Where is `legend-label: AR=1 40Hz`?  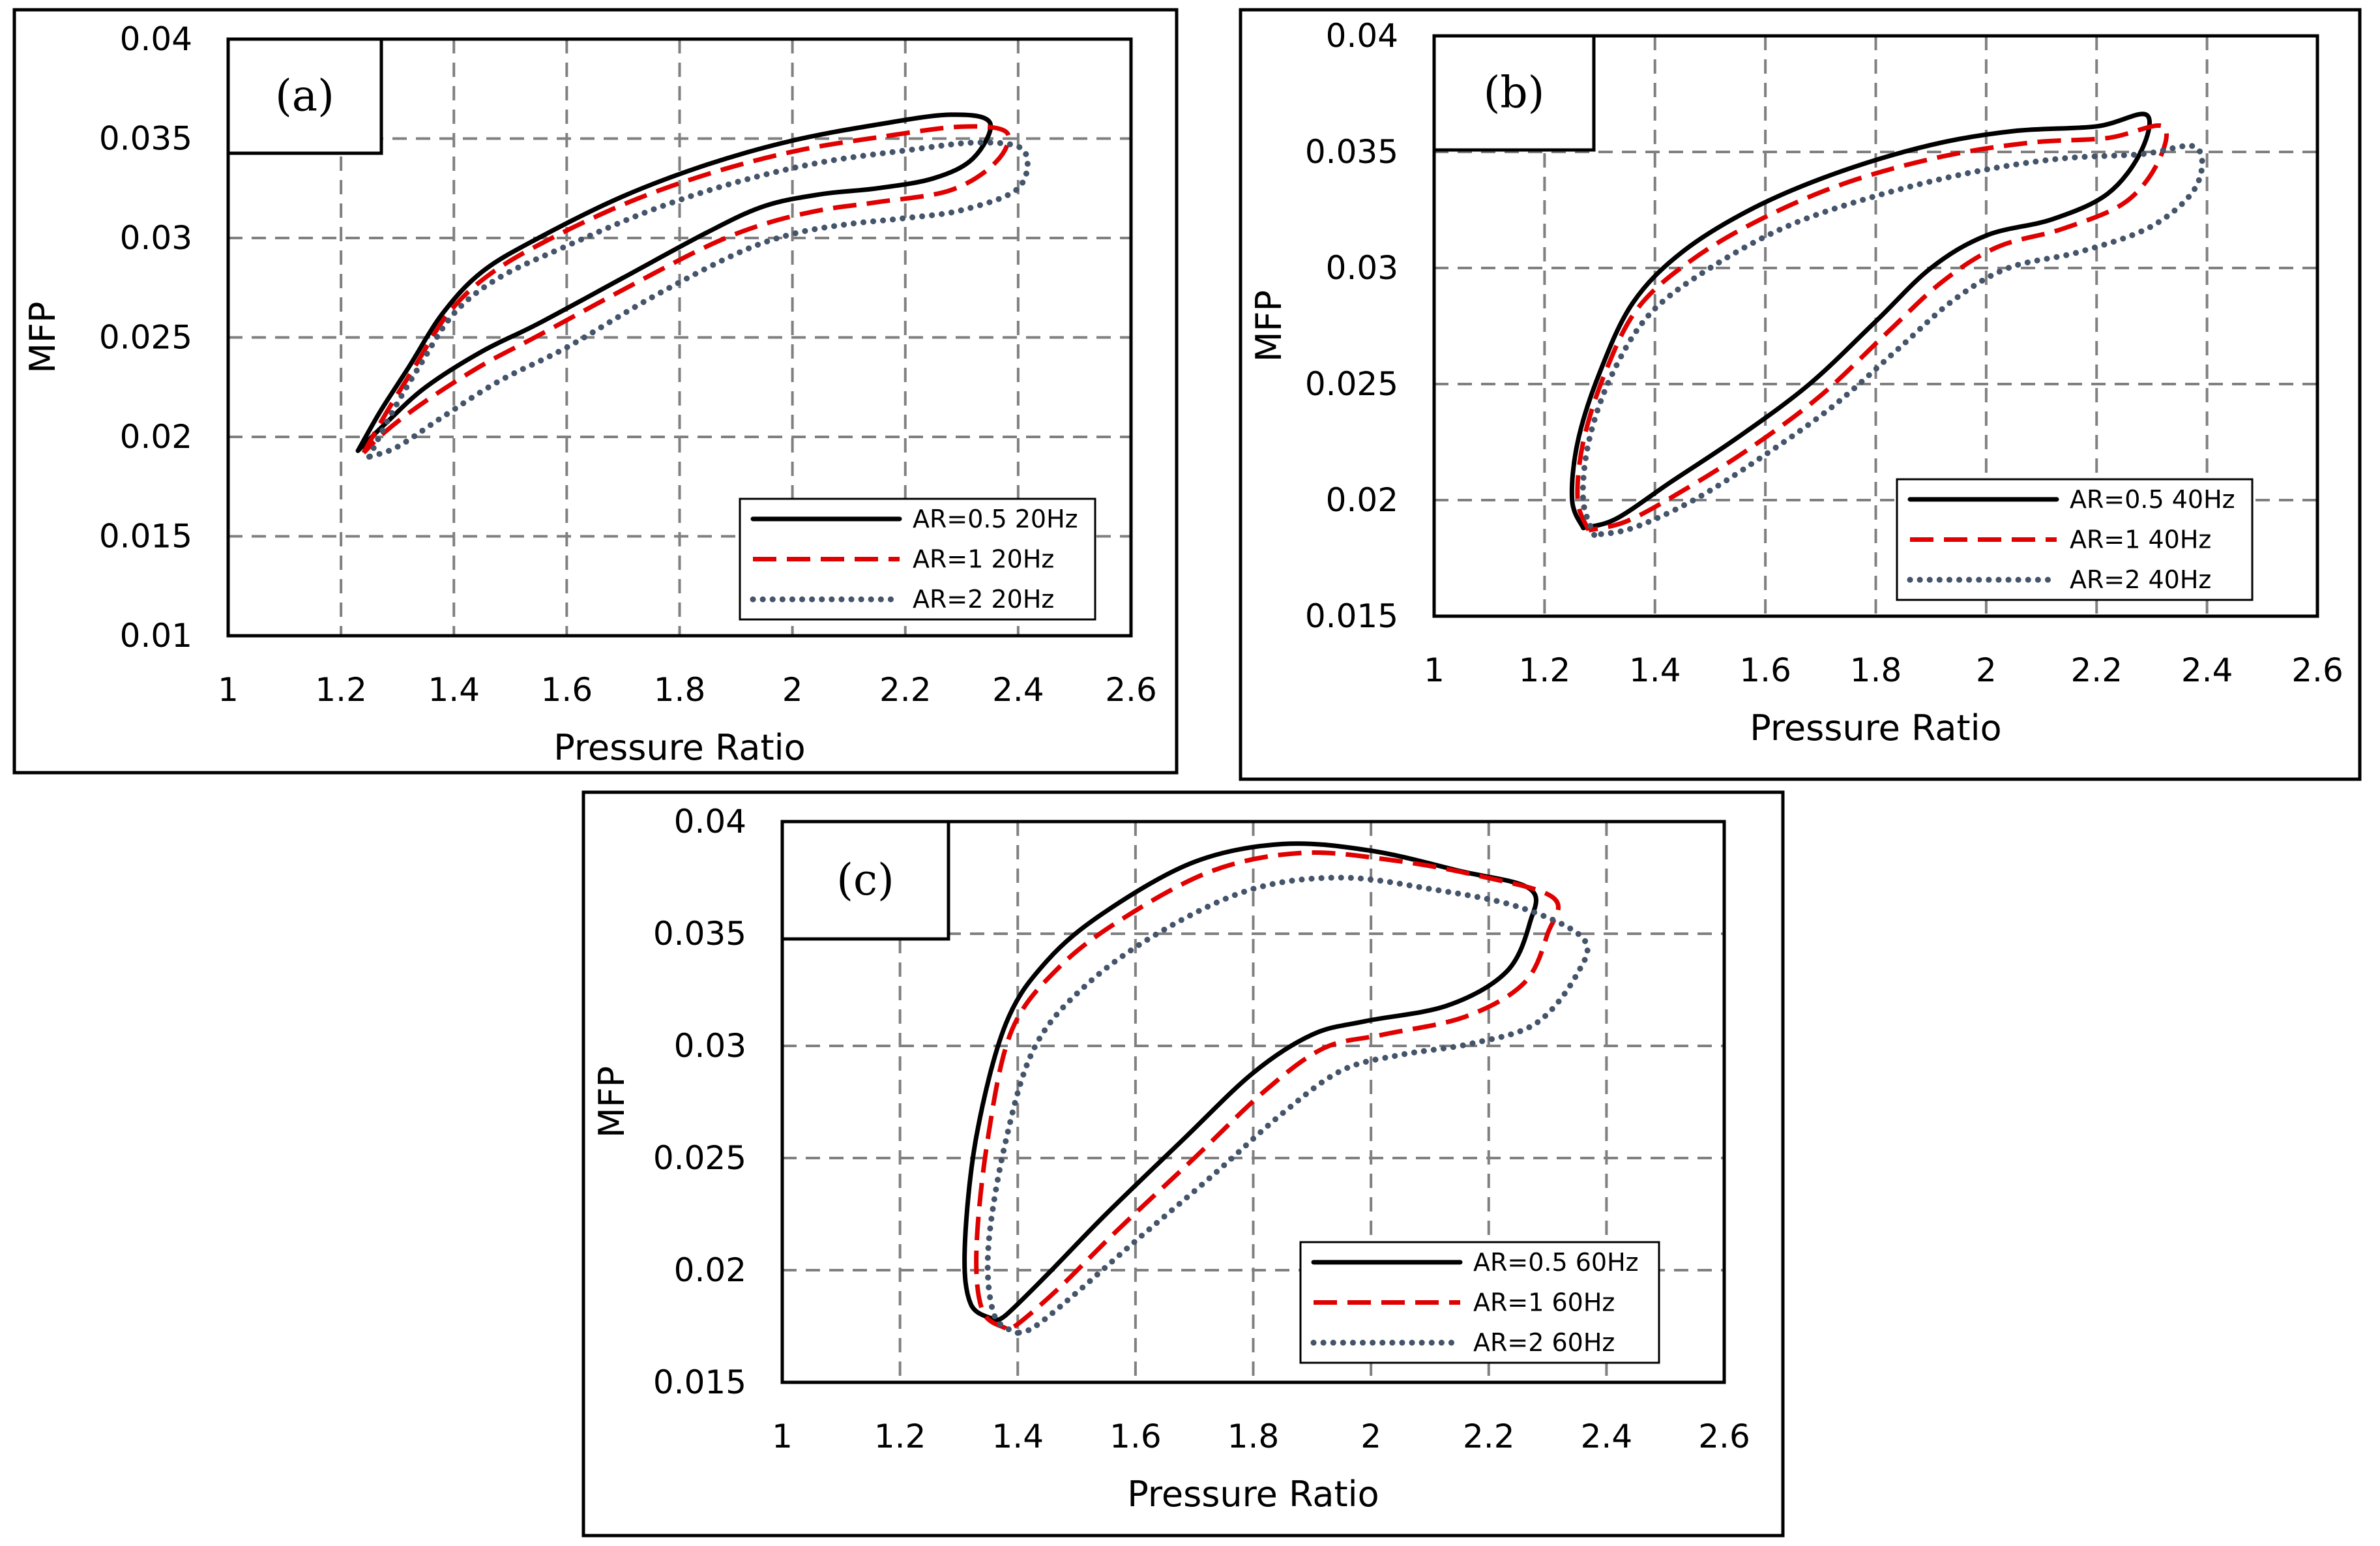 legend-label: AR=1 40Hz is located at coordinates (2140, 540).